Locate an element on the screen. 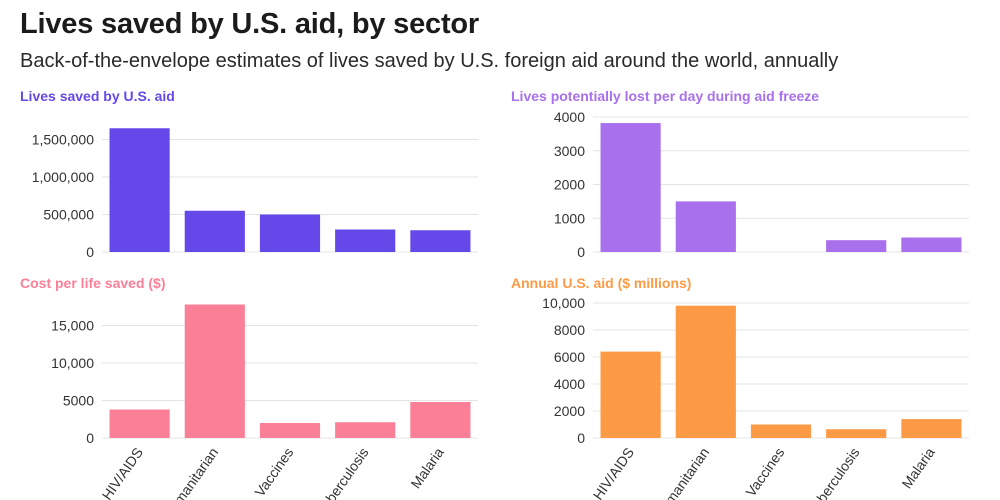  chart-title: Cost per life saved ($) is located at coordinates (93, 283).